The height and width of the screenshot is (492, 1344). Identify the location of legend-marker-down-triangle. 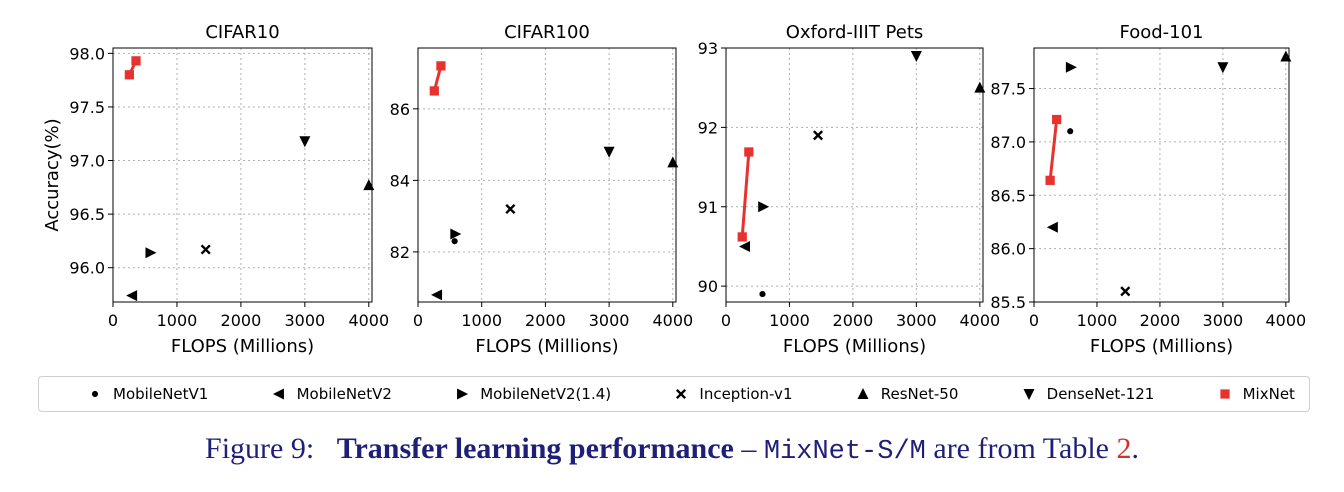
(1029, 395).